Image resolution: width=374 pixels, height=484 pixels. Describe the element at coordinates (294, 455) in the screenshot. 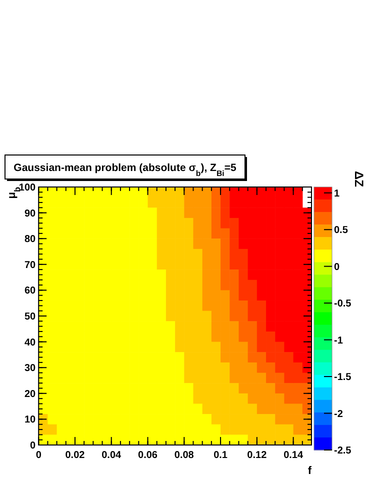

I see `x-tick-label: 0.14` at that location.